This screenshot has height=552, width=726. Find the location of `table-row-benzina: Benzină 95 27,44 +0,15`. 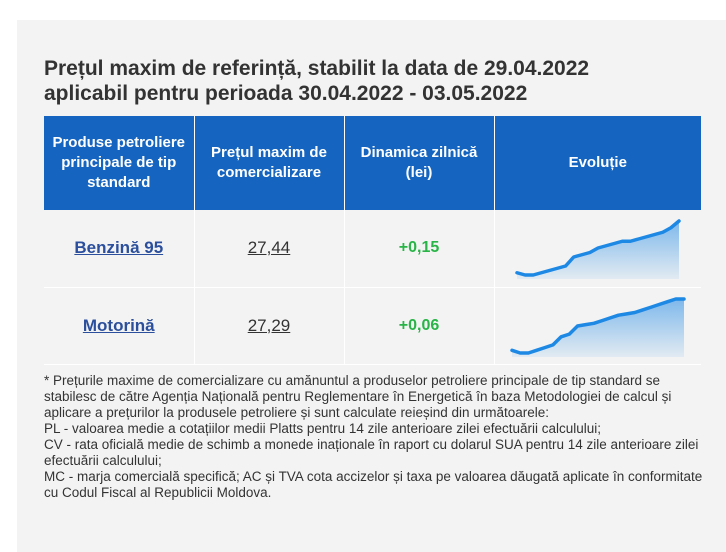

table-row-benzina: Benzină 95 27,44 +0,15 is located at coordinates (372, 249).